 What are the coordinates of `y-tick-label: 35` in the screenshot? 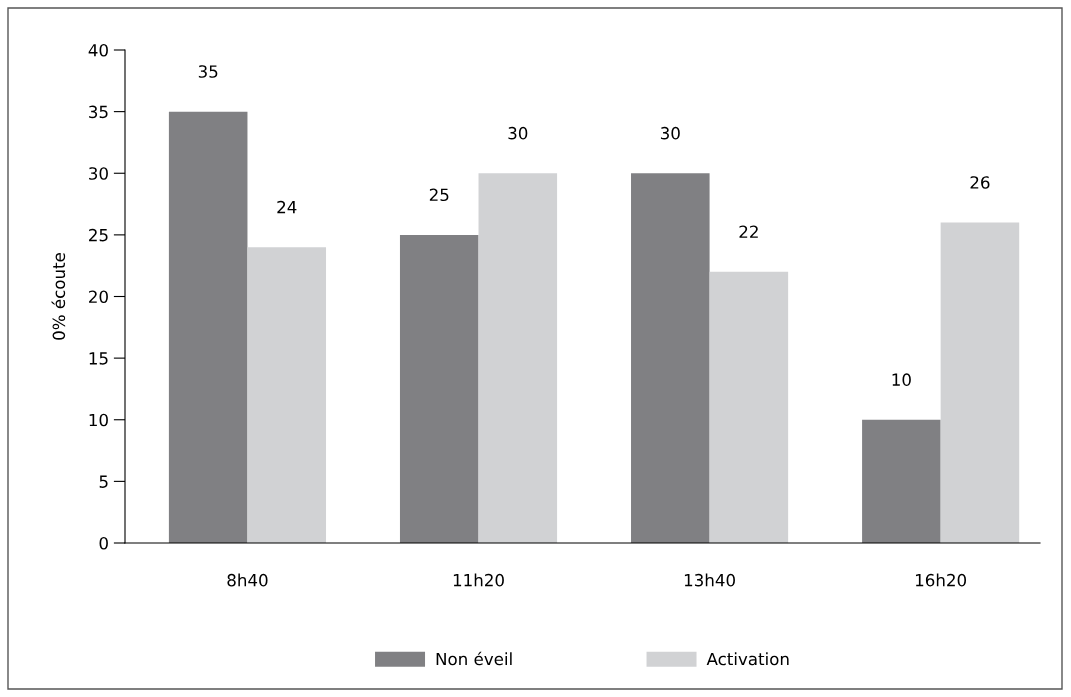 It's located at (98, 112).